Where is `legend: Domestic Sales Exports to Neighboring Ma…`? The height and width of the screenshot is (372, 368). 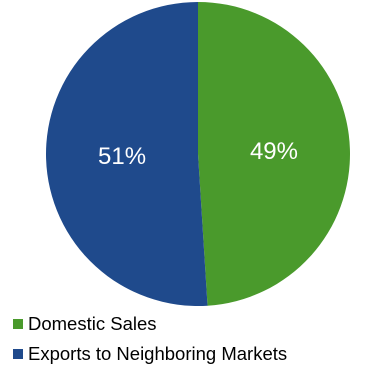
legend: Domestic Sales Exports to Neighboring Ma… is located at coordinates (150, 342).